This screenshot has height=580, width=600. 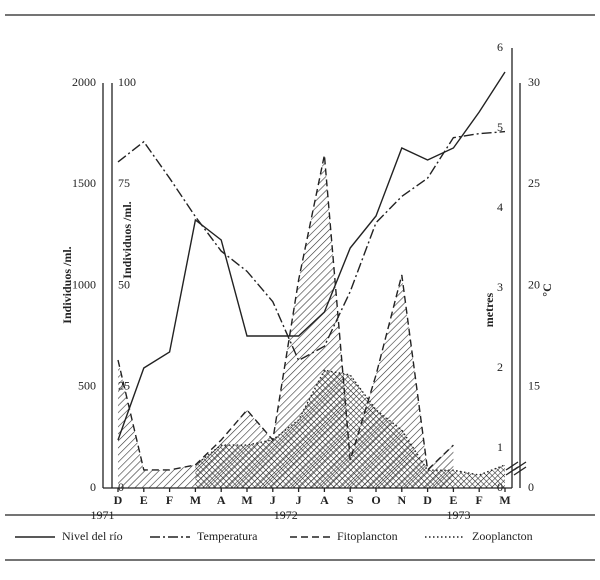 I want to click on y-tick-label: 25, so click(x=534, y=183).